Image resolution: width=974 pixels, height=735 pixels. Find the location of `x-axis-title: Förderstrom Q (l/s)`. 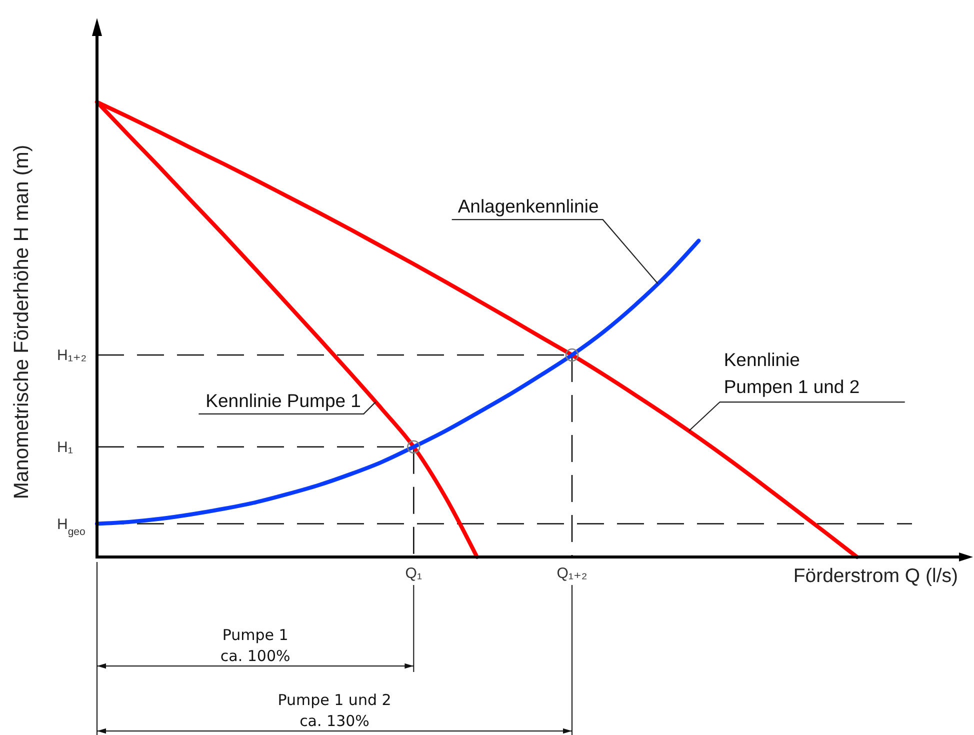

x-axis-title: Förderstrom Q (l/s) is located at coordinates (875, 576).